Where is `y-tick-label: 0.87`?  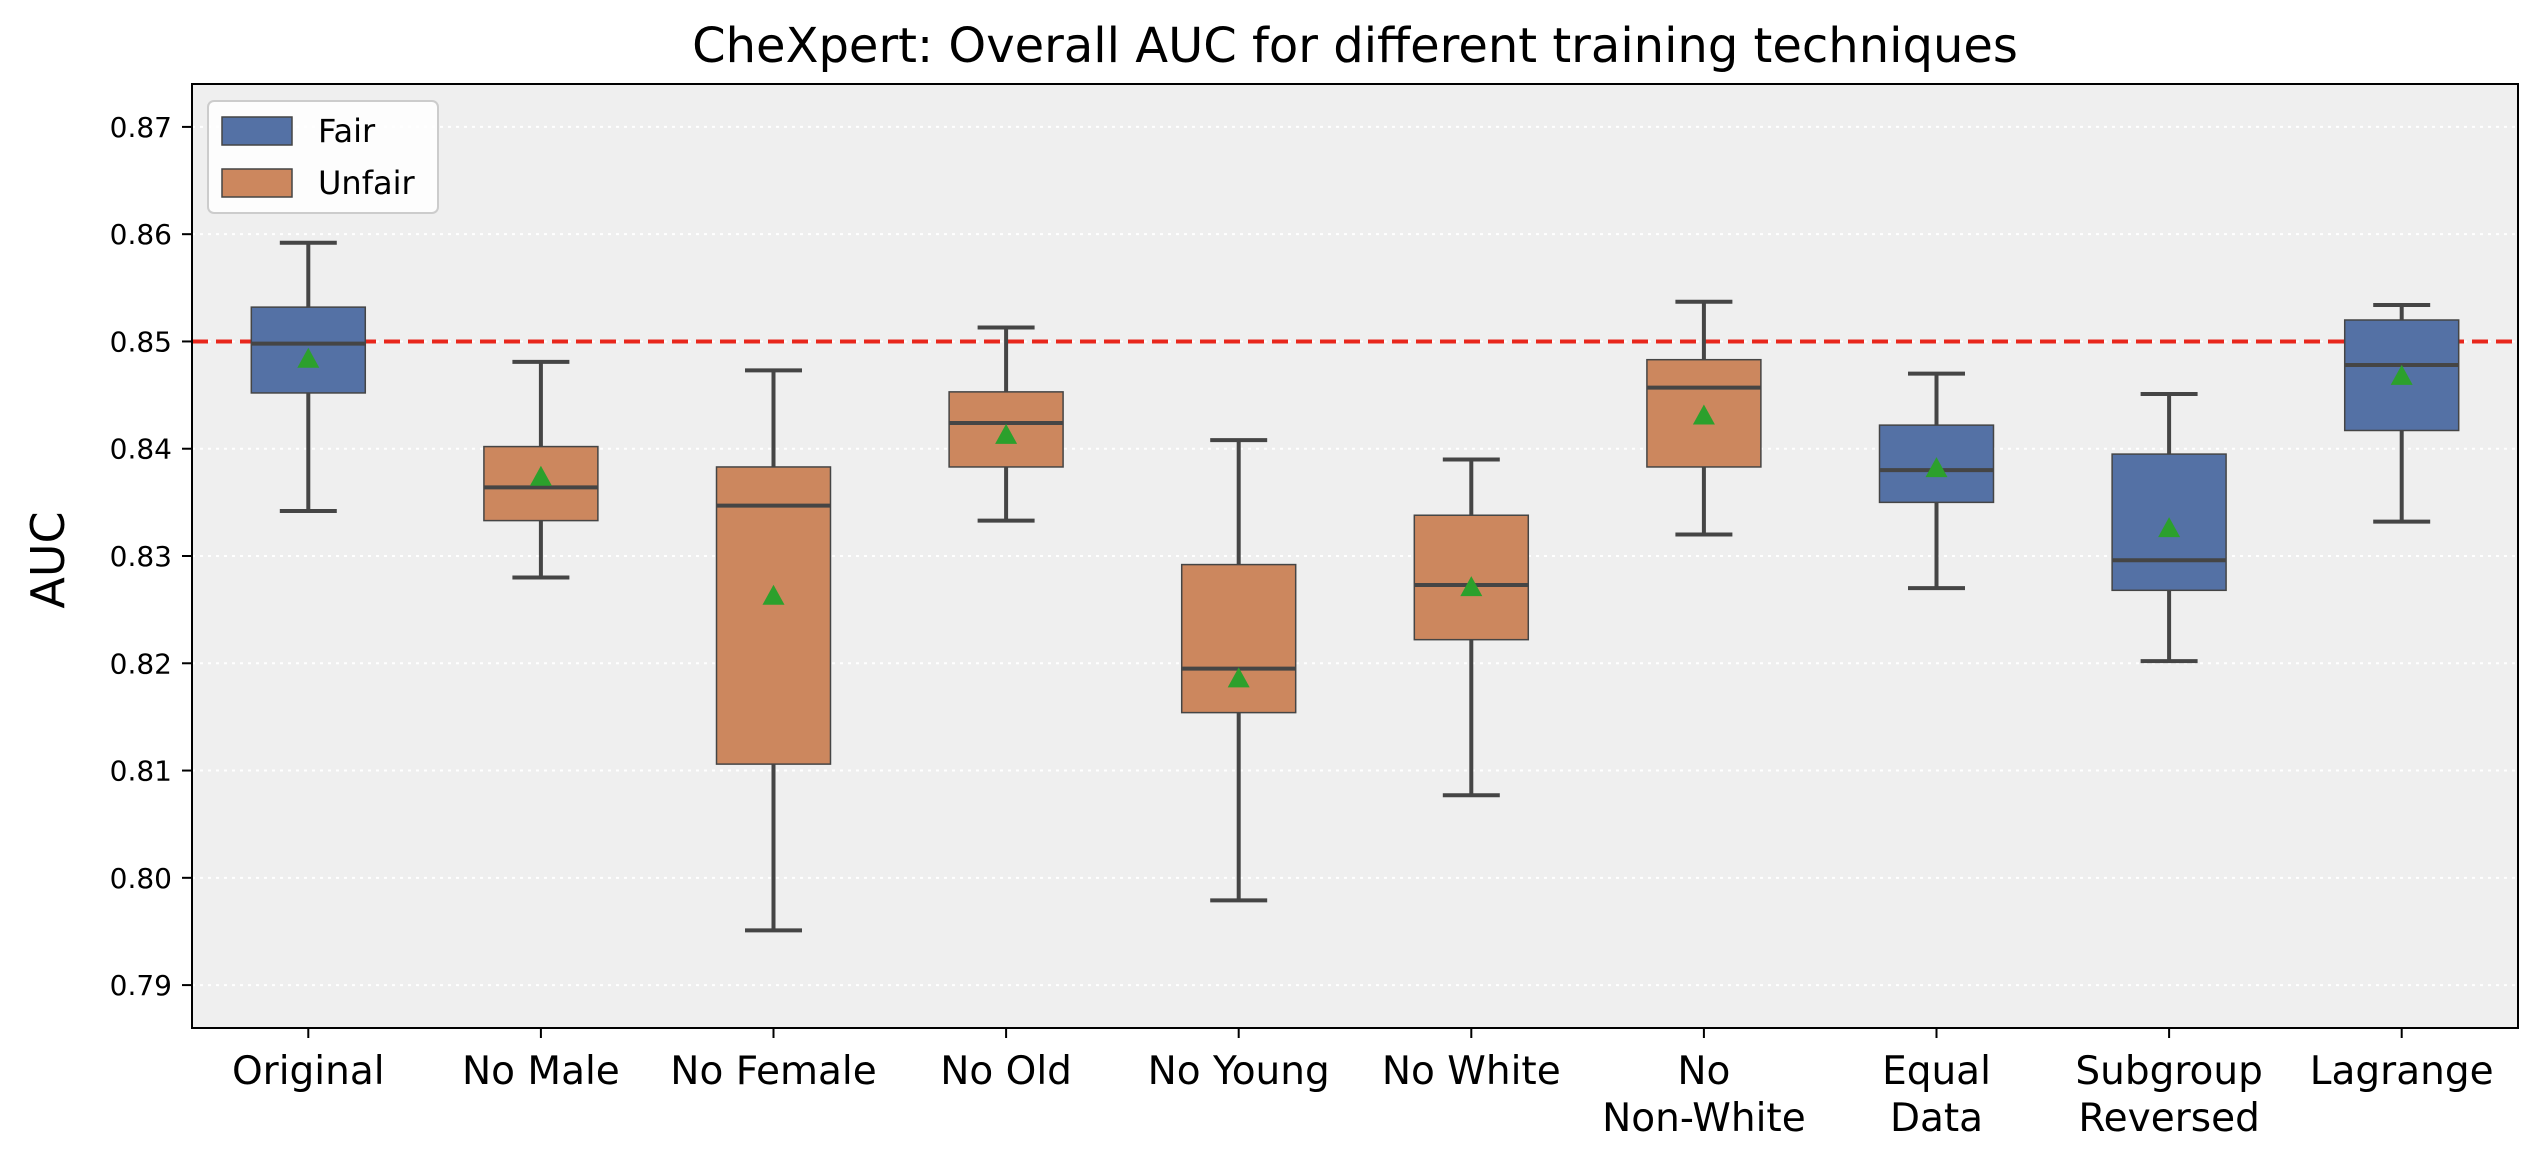 y-tick-label: 0.87 is located at coordinates (141, 127).